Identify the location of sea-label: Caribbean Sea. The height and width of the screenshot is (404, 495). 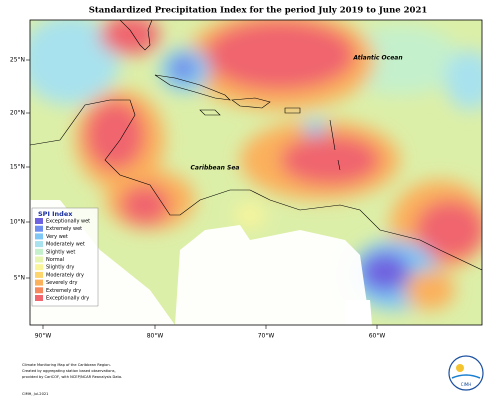
(215, 168).